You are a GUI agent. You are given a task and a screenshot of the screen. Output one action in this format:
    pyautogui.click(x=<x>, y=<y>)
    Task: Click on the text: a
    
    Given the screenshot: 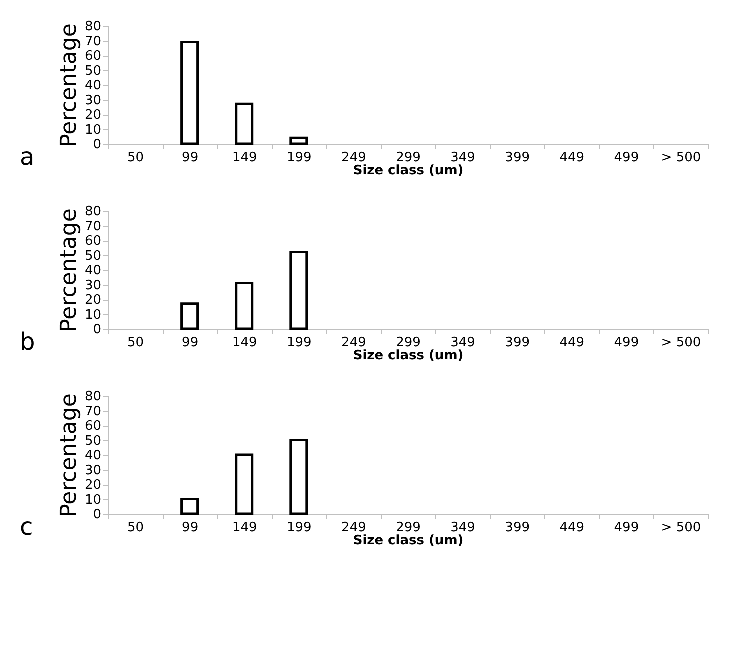 What is the action you would take?
    pyautogui.click(x=27, y=157)
    